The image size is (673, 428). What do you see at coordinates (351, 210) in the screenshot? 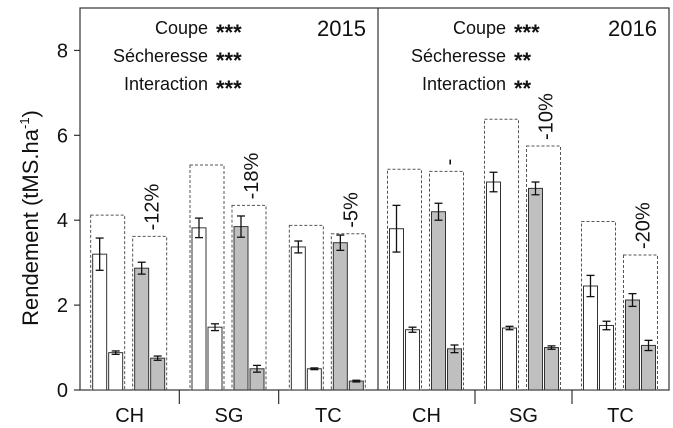
I see `percent-change-label: -5%` at bounding box center [351, 210].